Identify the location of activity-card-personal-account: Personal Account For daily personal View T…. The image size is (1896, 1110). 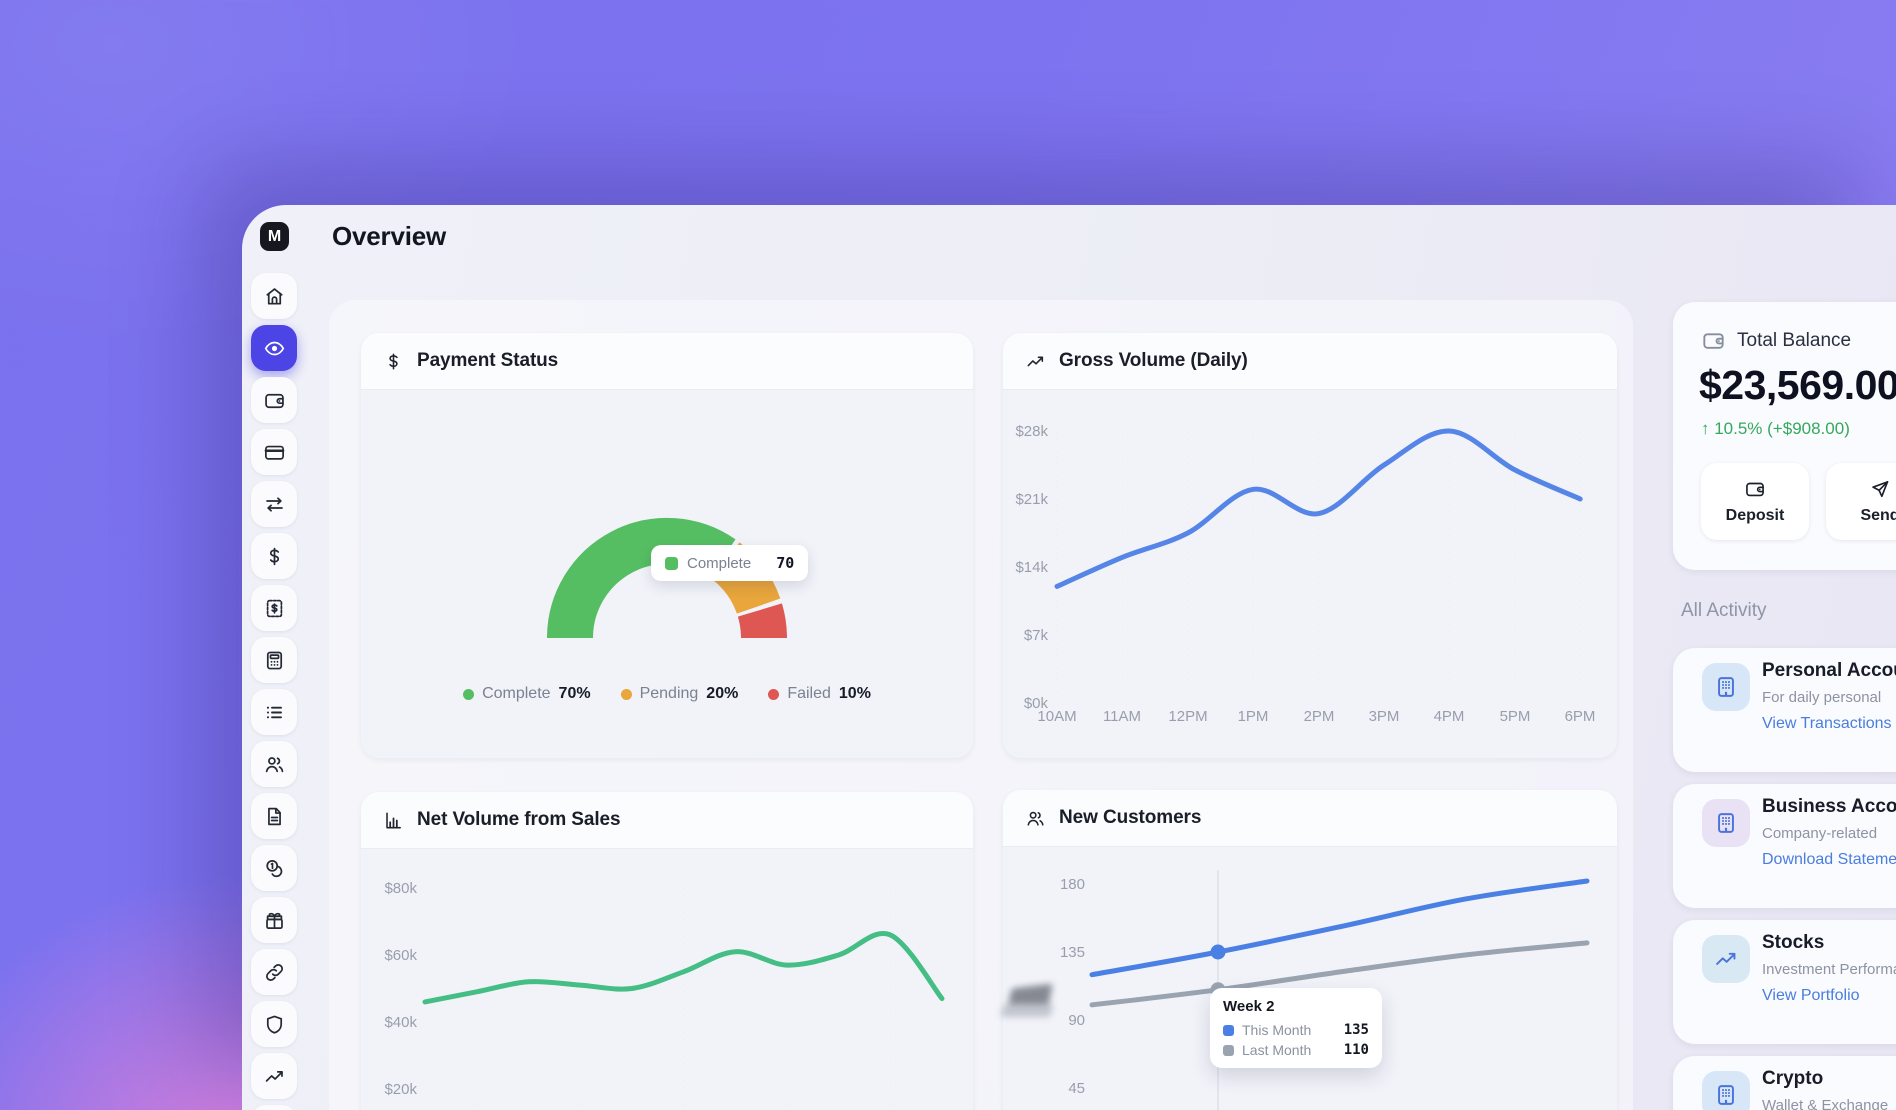
(1784, 710).